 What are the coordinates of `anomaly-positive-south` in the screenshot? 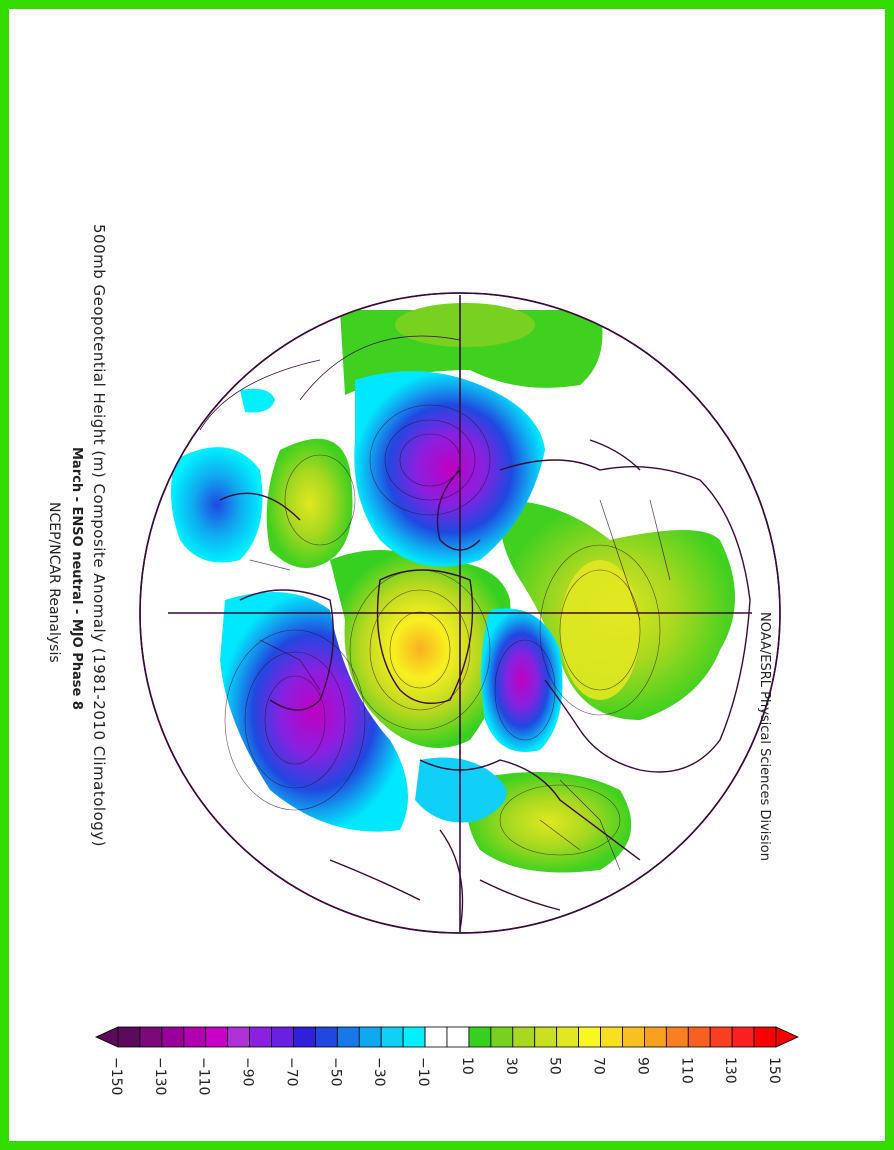 It's located at (549, 822).